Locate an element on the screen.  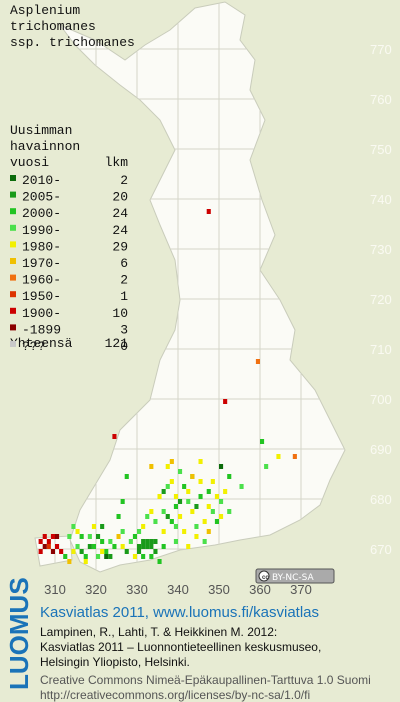
license-badge: cc BY-NC-SA is located at coordinates (295, 576).